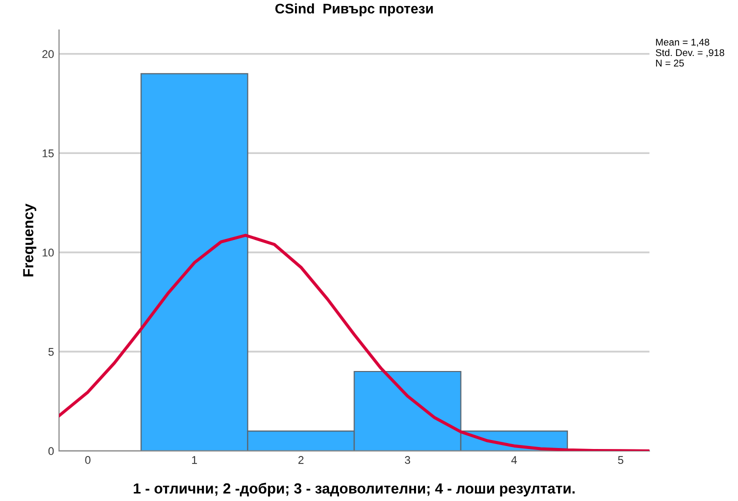  I want to click on x-tick-label: 2, so click(301, 460).